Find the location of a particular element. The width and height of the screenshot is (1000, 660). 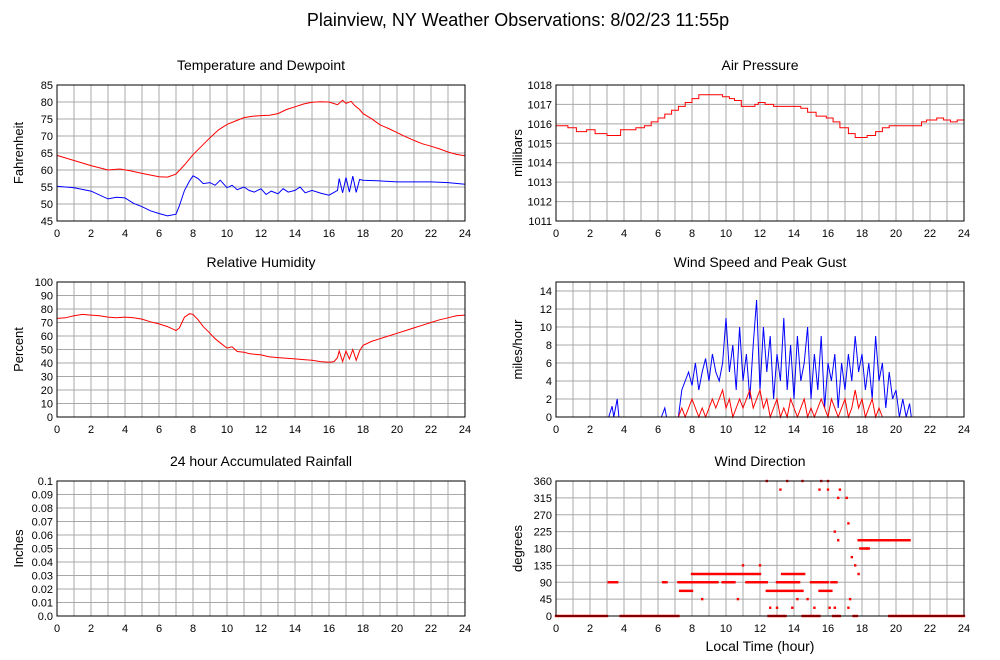

y-axis-label: Inches is located at coordinates (18, 548).